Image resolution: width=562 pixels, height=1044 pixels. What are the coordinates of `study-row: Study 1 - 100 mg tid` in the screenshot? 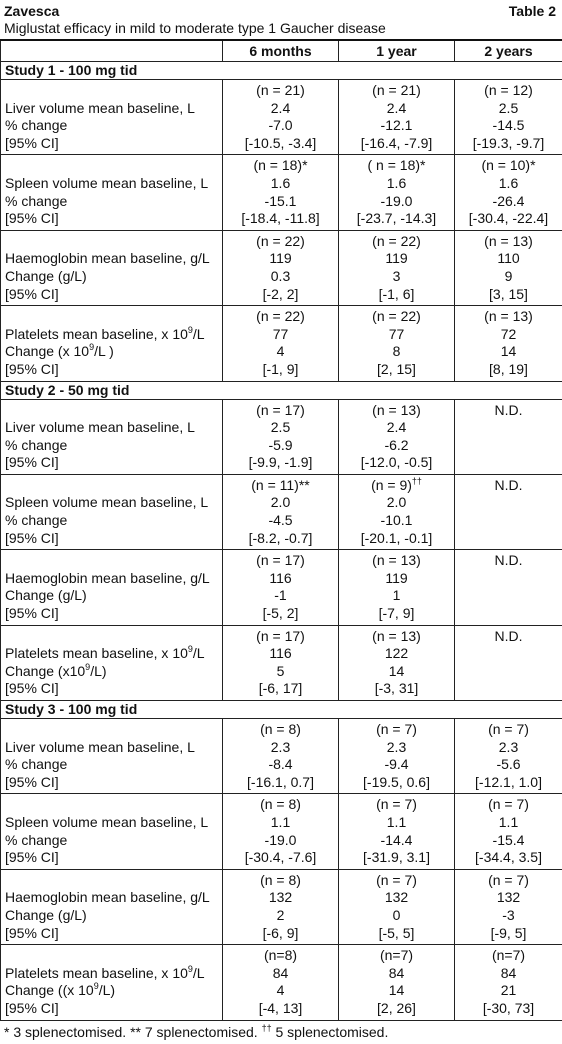 It's located at (281, 71).